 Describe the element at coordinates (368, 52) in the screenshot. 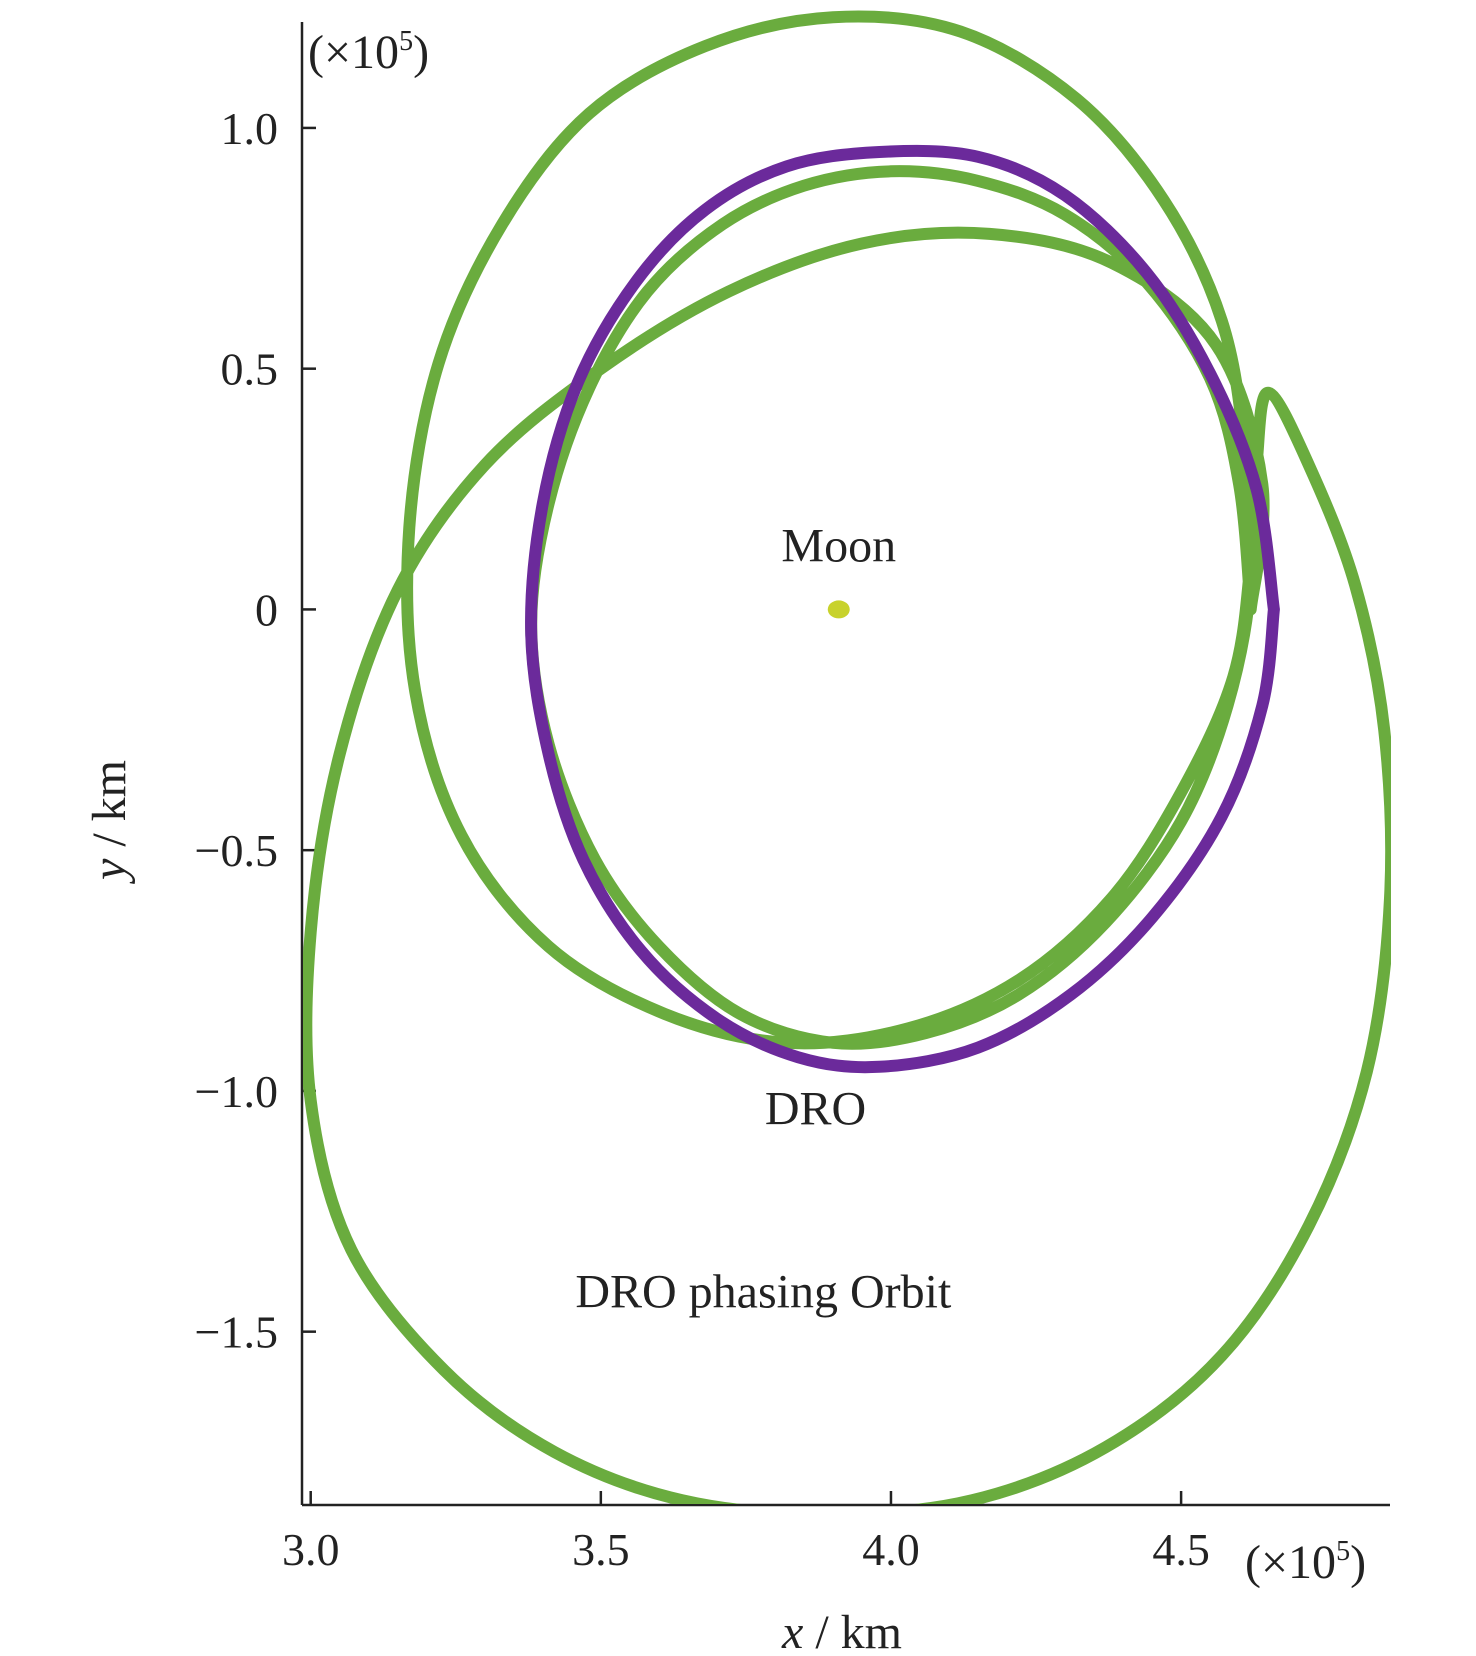

I see `y-axis-multiplier: (×105)` at that location.